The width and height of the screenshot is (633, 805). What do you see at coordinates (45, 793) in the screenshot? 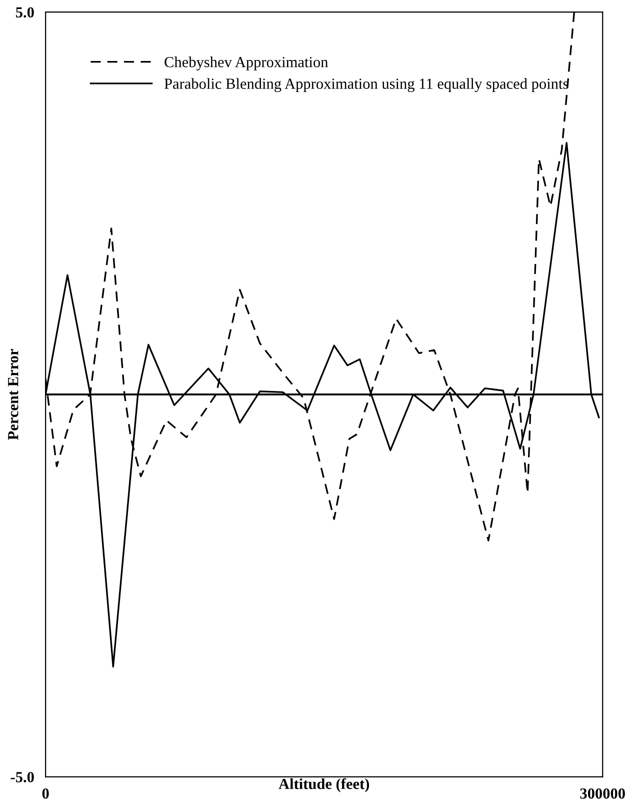
I see `x-tick-label: 0` at bounding box center [45, 793].